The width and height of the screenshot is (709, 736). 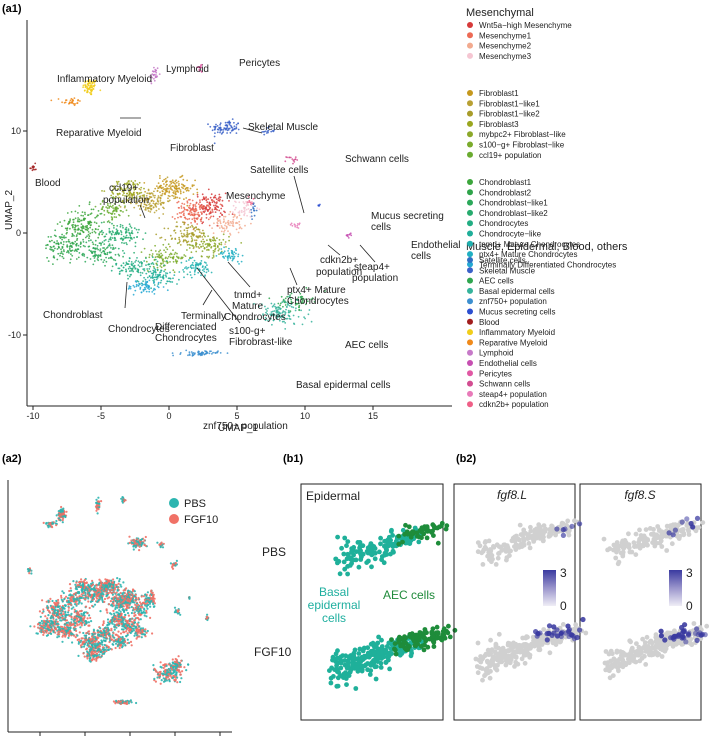 What do you see at coordinates (48, 183) in the screenshot?
I see `annotation: Blood` at bounding box center [48, 183].